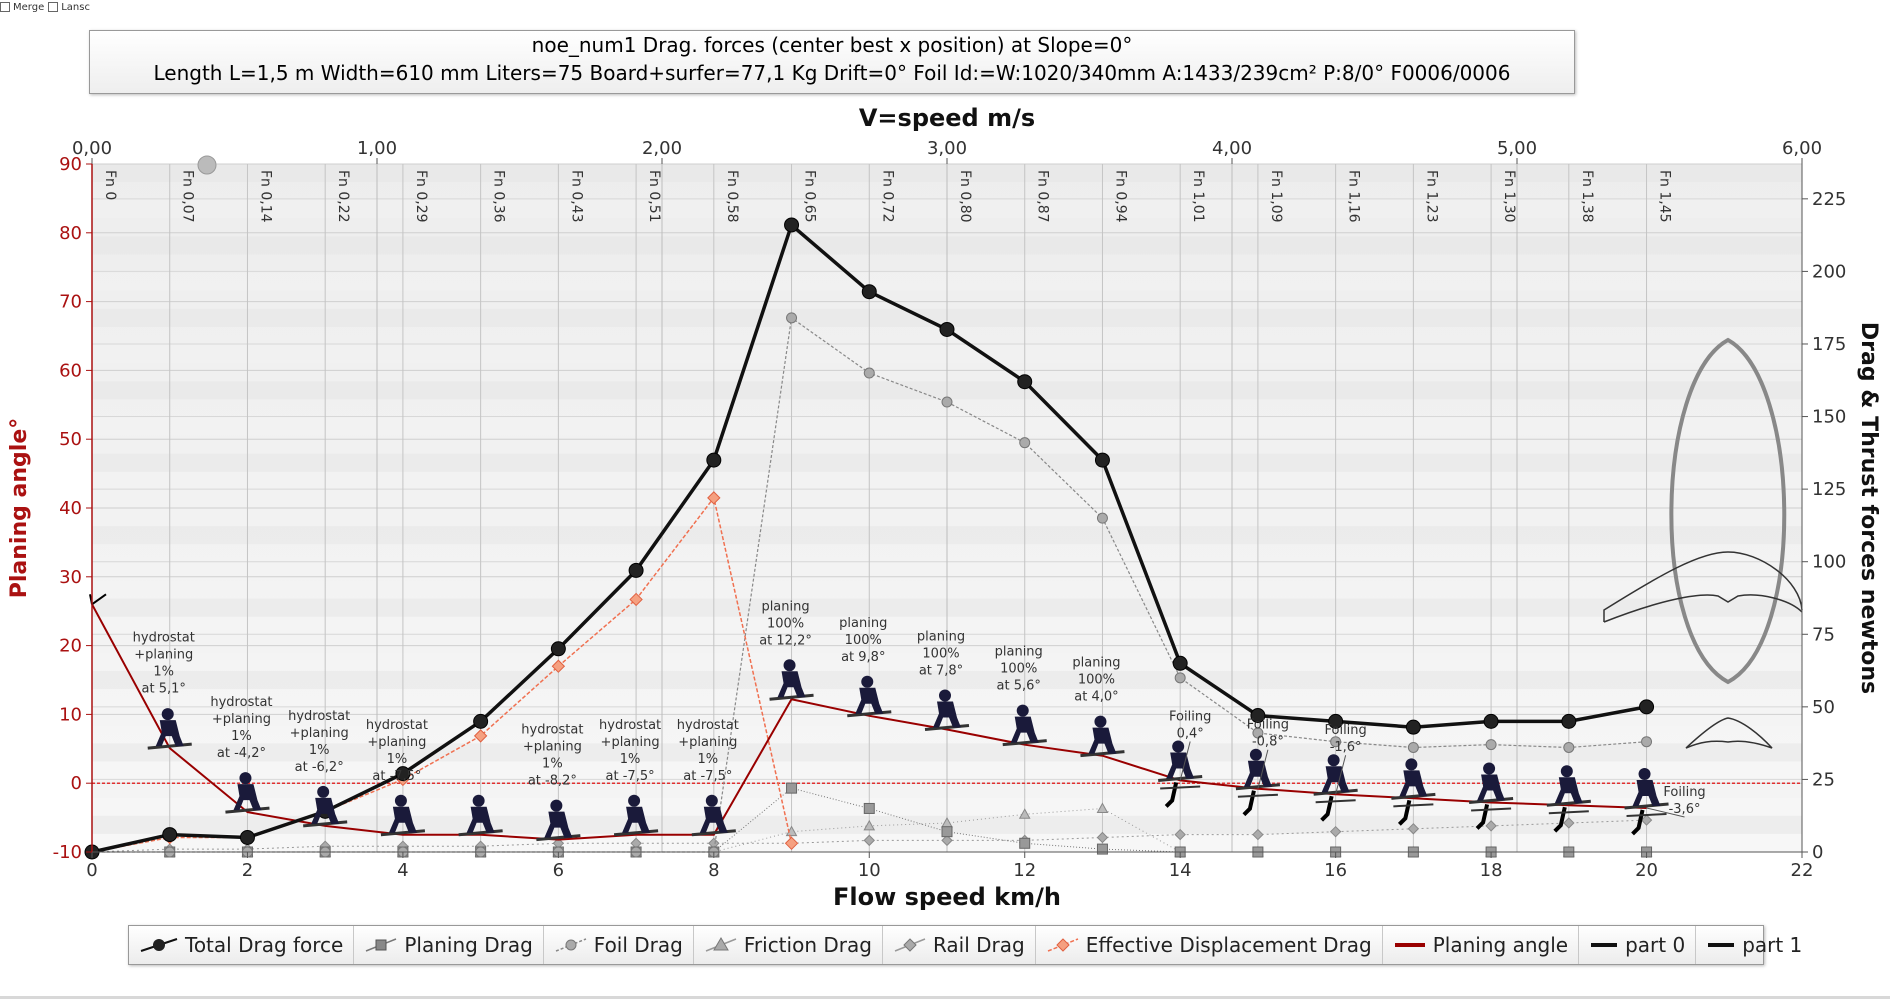  Describe the element at coordinates (552, 781) in the screenshot. I see `annotation-line: at -8,2°` at that location.